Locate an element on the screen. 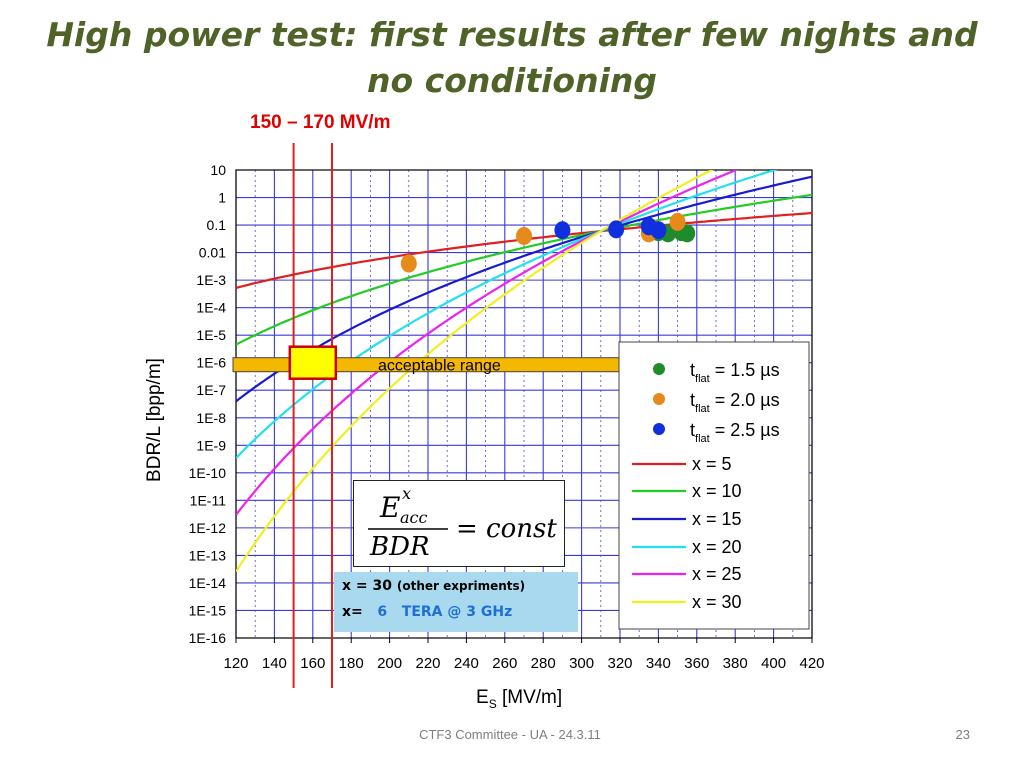  y-tick-label: 1E-12 is located at coordinates (208, 528).